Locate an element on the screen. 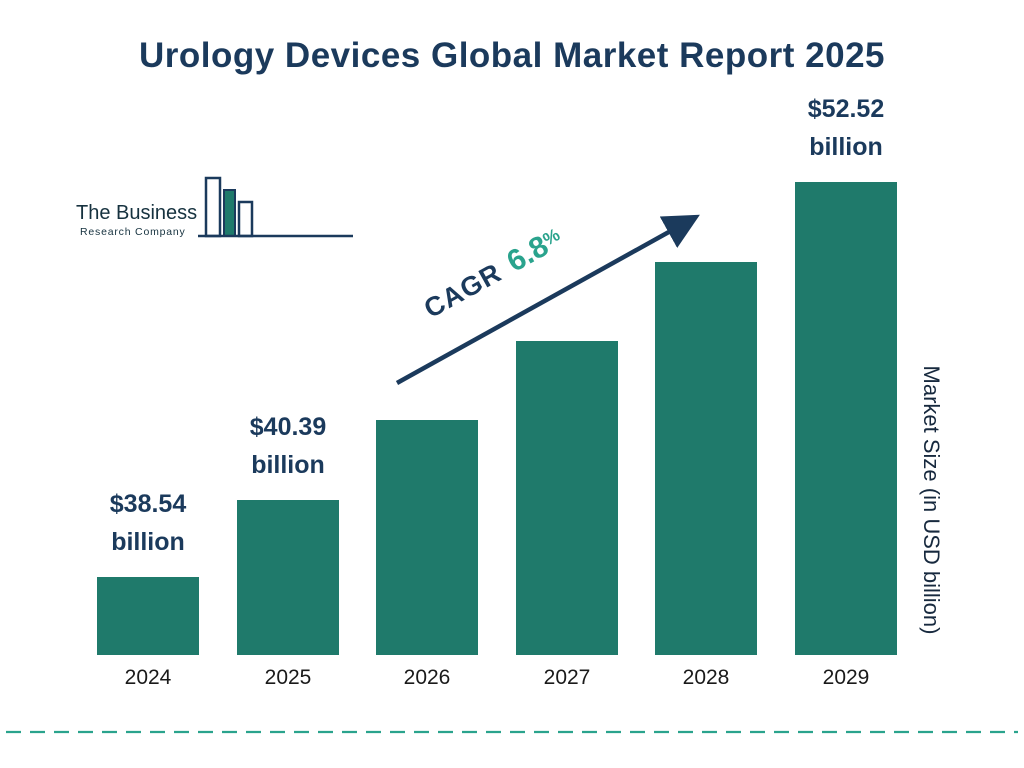  bar-value-label-2025: $40.39 billion is located at coordinates (288, 446).